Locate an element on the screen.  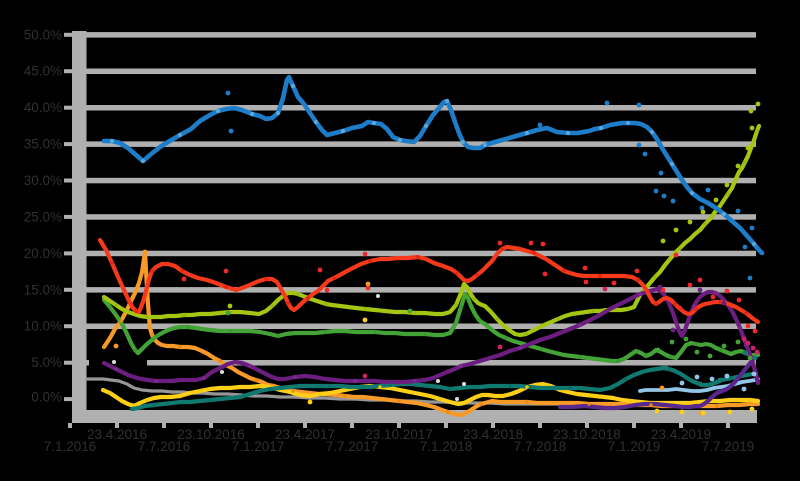
svg-text: 23.10.2017 is located at coordinates (399, 434).